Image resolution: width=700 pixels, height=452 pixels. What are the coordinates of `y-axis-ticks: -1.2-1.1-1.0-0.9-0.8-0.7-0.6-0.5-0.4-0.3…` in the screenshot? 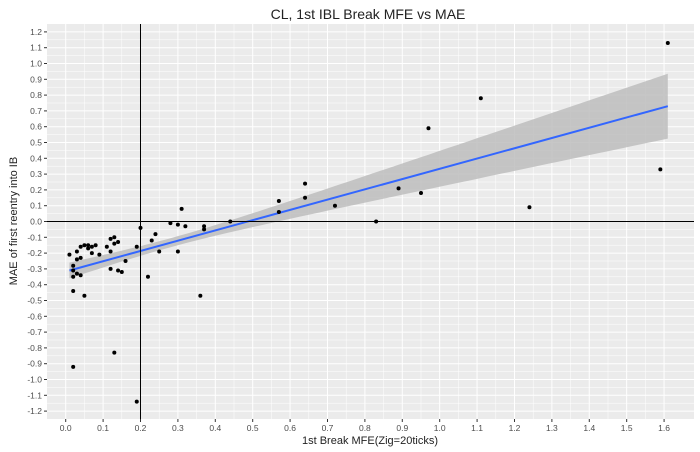 It's located at (37, 221).